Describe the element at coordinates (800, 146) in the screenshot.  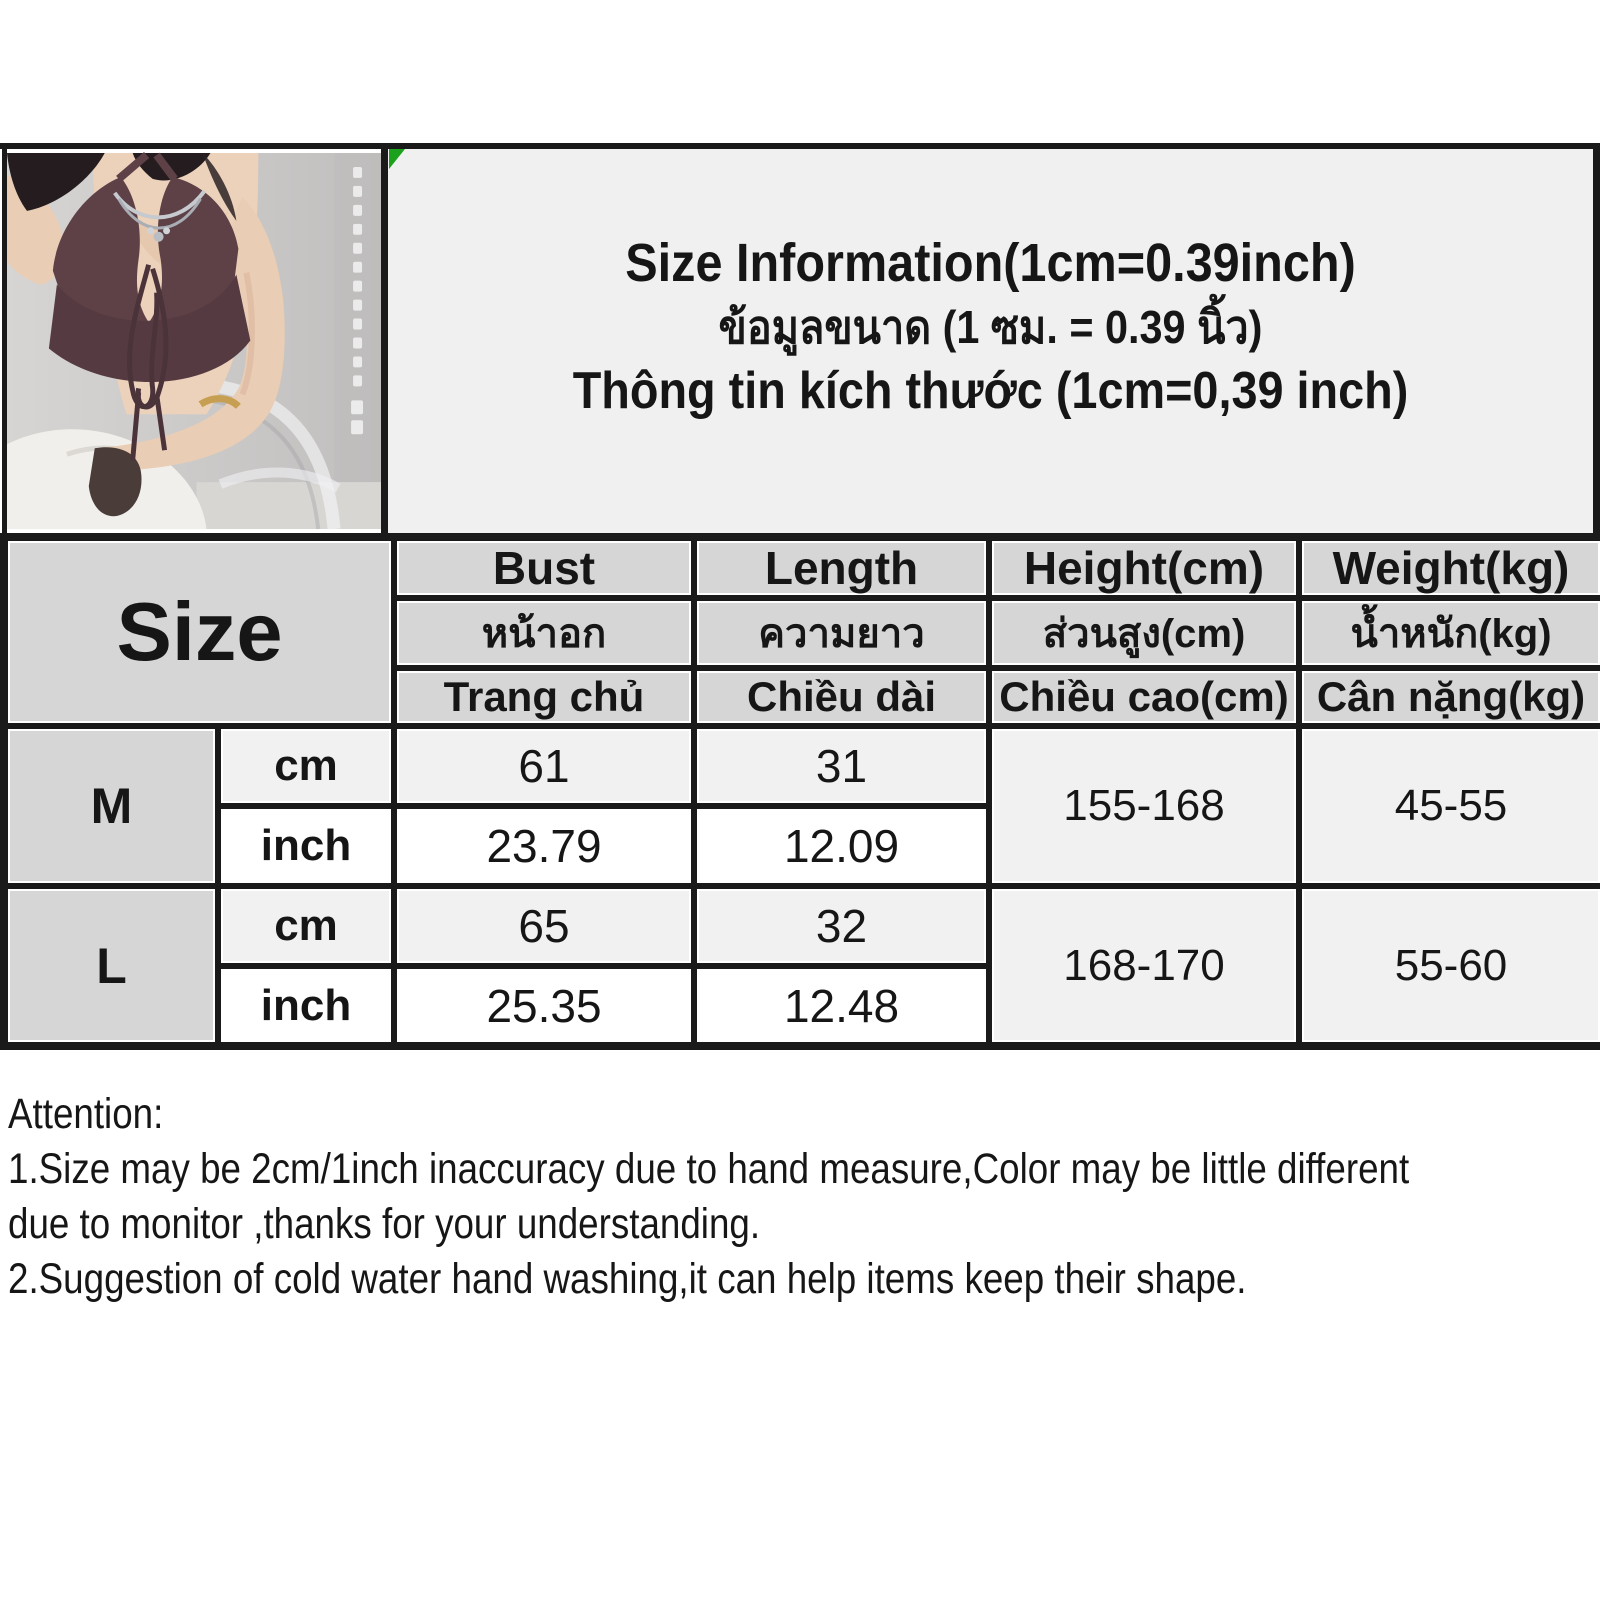
I see `top-divider-line` at that location.